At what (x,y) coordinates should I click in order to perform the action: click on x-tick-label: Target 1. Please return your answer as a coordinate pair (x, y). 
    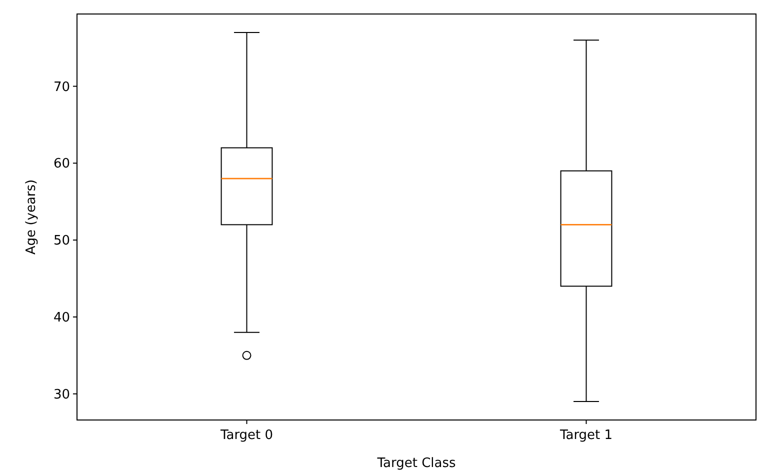
    Looking at the image, I should click on (585, 435).